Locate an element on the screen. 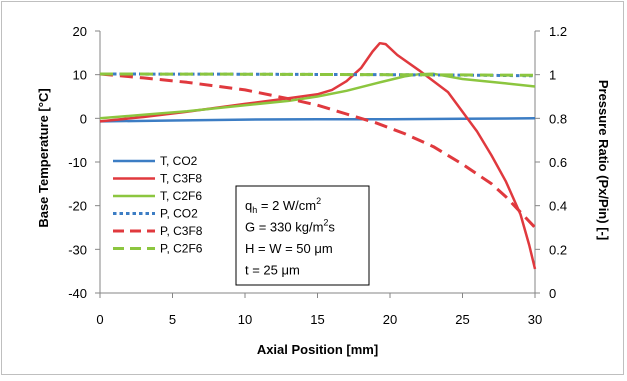 This screenshot has width=627, height=381. y-right-tick-label: 0.4 is located at coordinates (558, 206).